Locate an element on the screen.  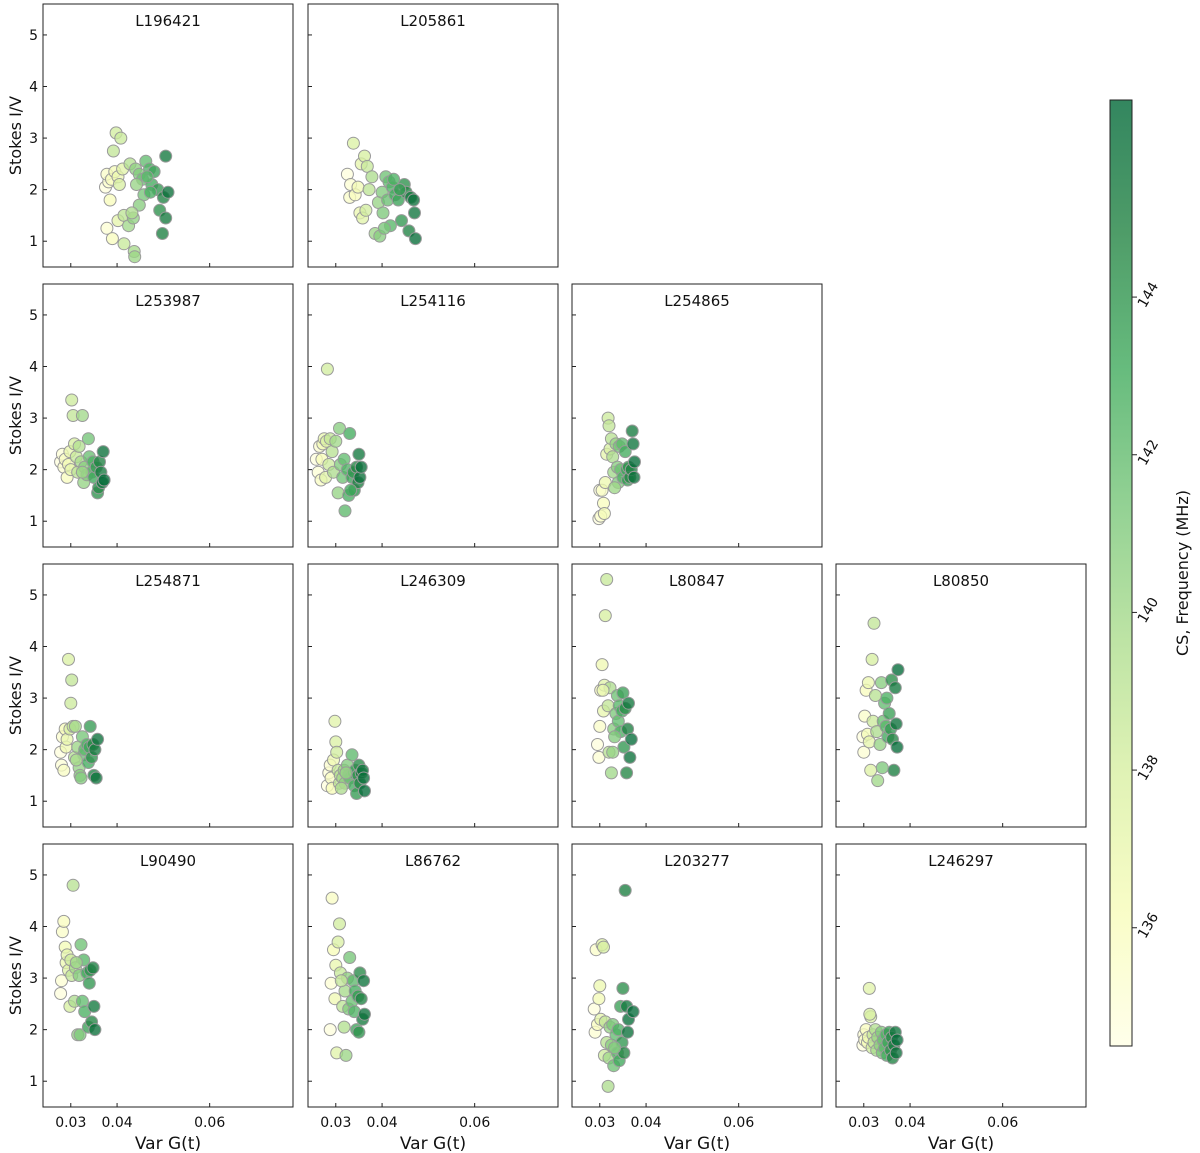
panel-title: L254871 is located at coordinates (168, 581).